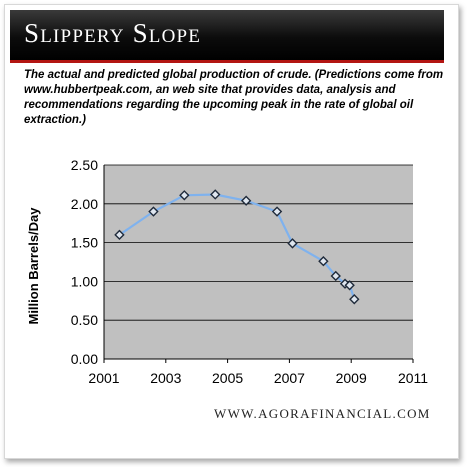 This screenshot has height=467, width=467. Describe the element at coordinates (113, 33) in the screenshot. I see `page-title: Slippery Slope` at that location.